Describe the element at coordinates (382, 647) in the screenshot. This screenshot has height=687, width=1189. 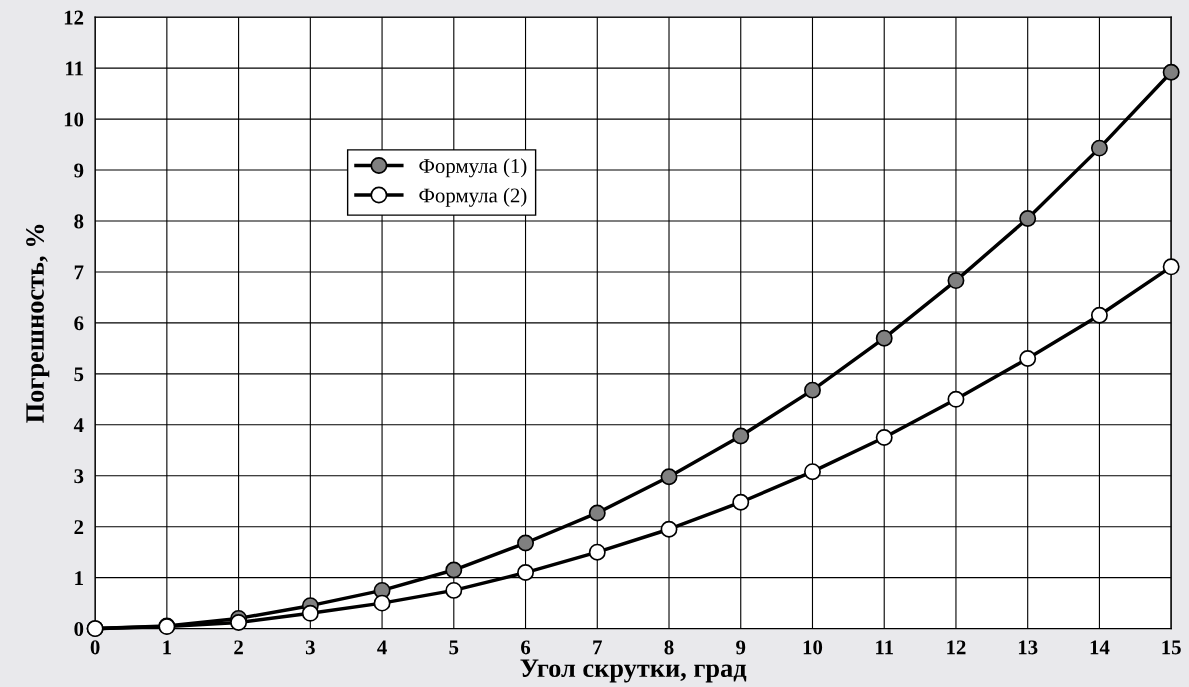
I see `x-tick-label: 4` at that location.